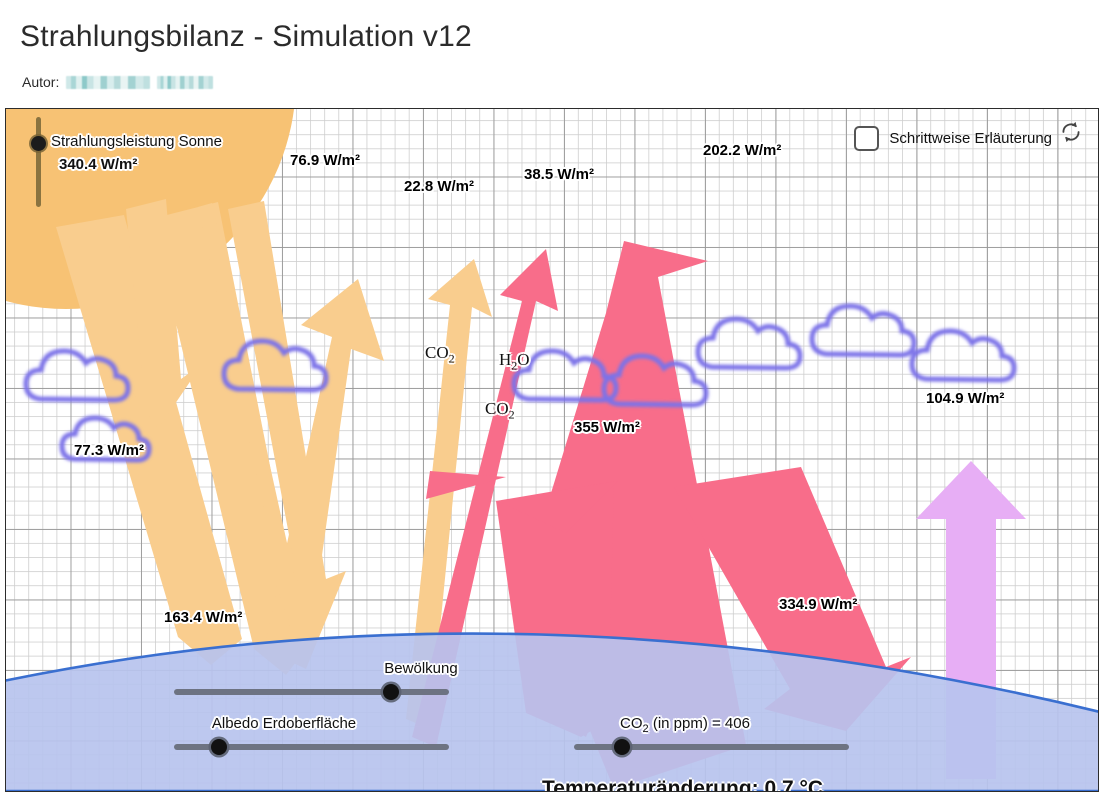  I want to click on sun-irradiance-slider, so click(38, 162).